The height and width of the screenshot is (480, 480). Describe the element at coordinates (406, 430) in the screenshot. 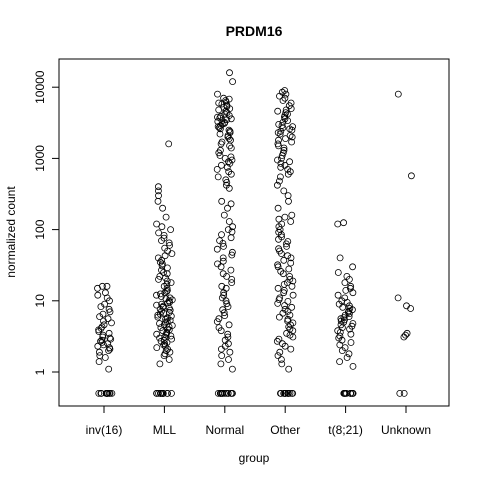

I see `x-tick-label-5: Unknown` at that location.